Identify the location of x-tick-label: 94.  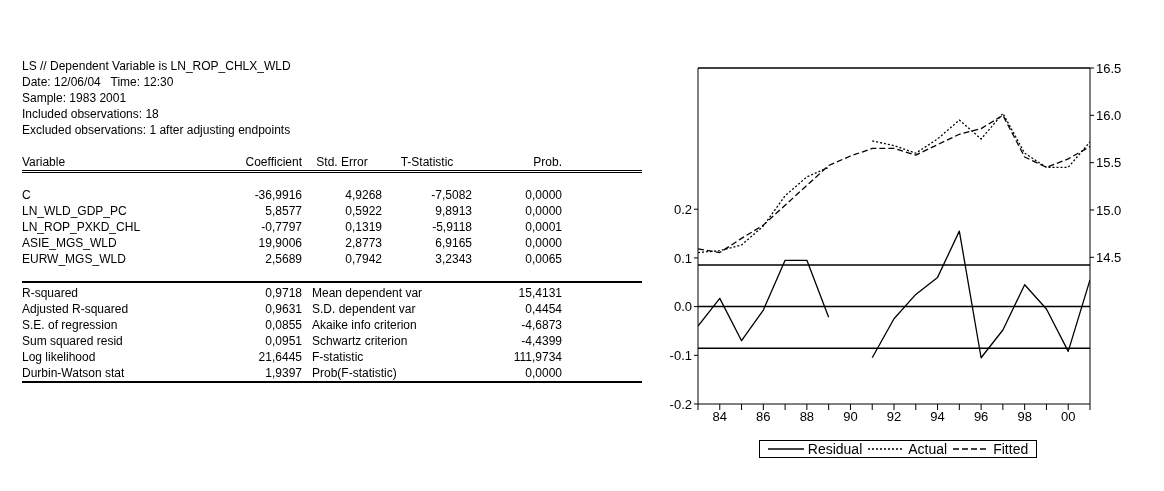
(937, 417).